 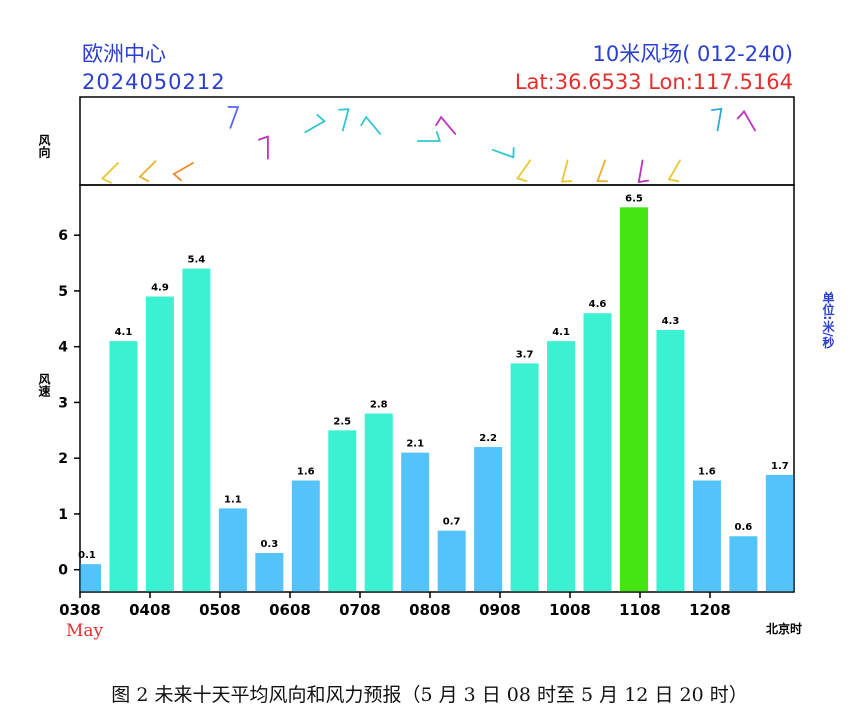 I want to click on y-axis: 0 1 2 3 4 5 6, so click(x=69, y=403).